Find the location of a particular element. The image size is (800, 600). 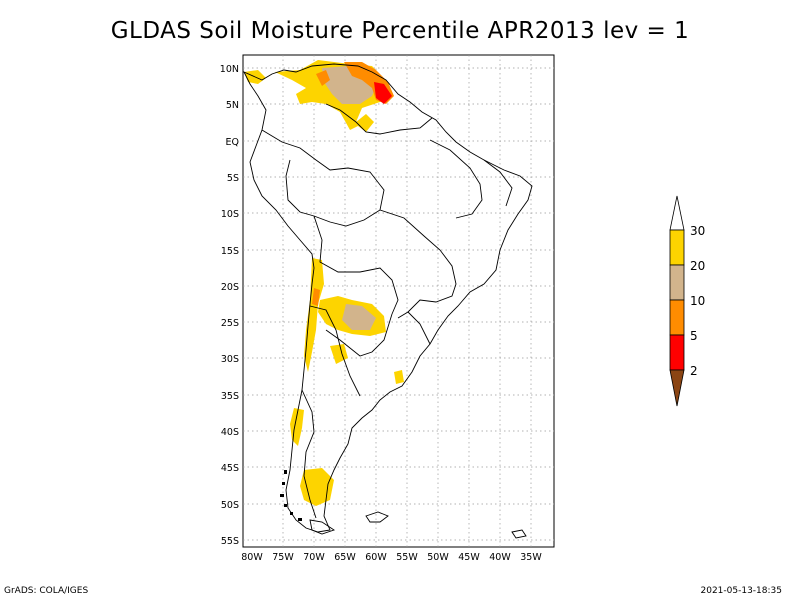

colorbar-bottom-arrow is located at coordinates (677, 388).